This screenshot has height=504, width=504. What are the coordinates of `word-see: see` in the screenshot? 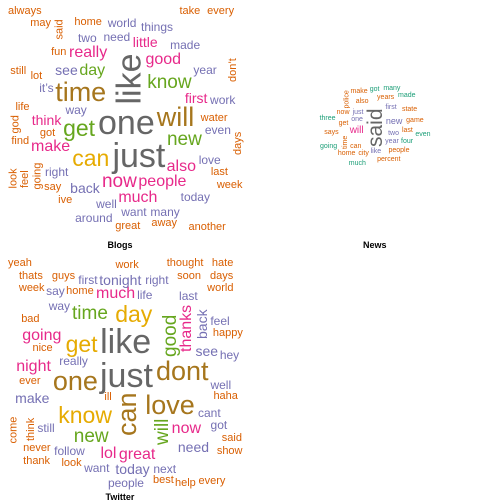 It's located at (207, 351).